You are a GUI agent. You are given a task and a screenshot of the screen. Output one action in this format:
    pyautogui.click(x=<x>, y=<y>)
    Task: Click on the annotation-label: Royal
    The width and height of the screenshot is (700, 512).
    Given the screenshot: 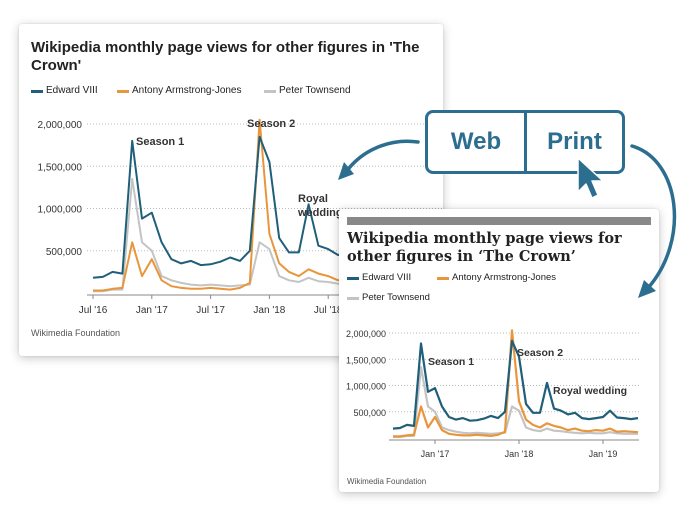 What is the action you would take?
    pyautogui.click(x=313, y=199)
    